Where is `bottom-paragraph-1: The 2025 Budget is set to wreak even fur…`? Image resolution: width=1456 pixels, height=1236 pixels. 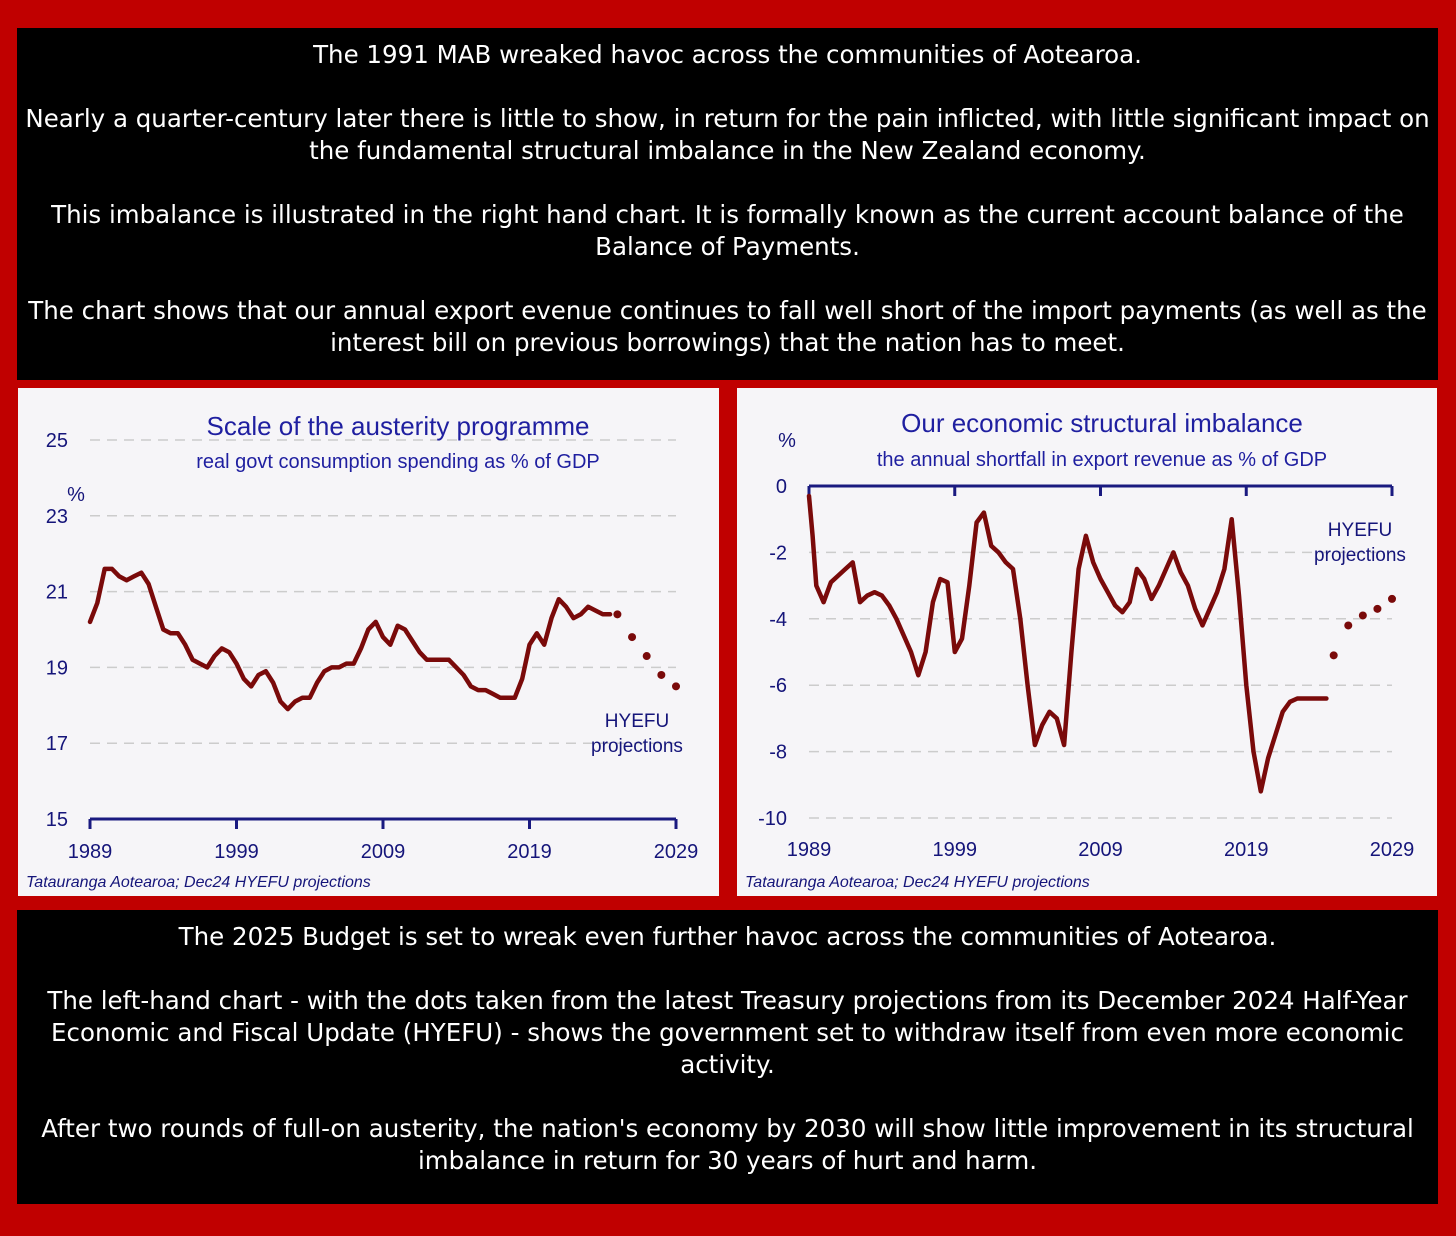
bottom-paragraph-1: The 2025 Budget is set to wreak even fur… is located at coordinates (727, 936).